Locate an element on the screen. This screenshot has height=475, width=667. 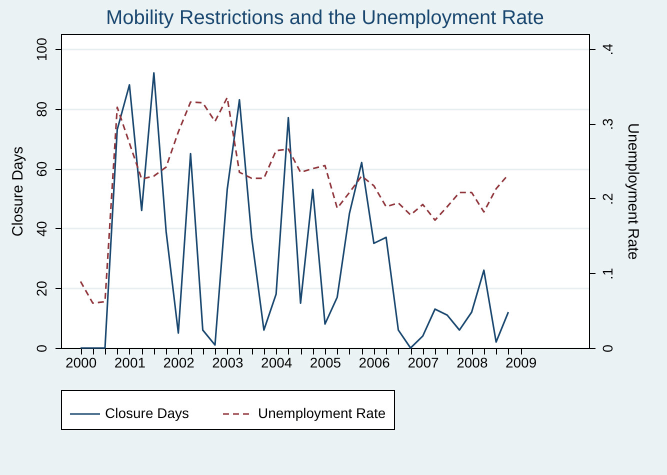
y2-tick-label: .4 is located at coordinates (608, 49).